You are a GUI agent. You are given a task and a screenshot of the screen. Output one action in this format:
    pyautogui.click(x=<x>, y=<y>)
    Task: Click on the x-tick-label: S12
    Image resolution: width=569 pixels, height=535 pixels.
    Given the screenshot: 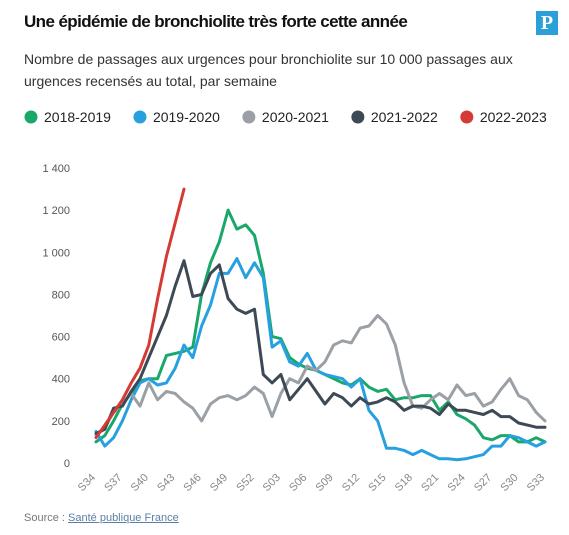 What is the action you would take?
    pyautogui.click(x=351, y=483)
    